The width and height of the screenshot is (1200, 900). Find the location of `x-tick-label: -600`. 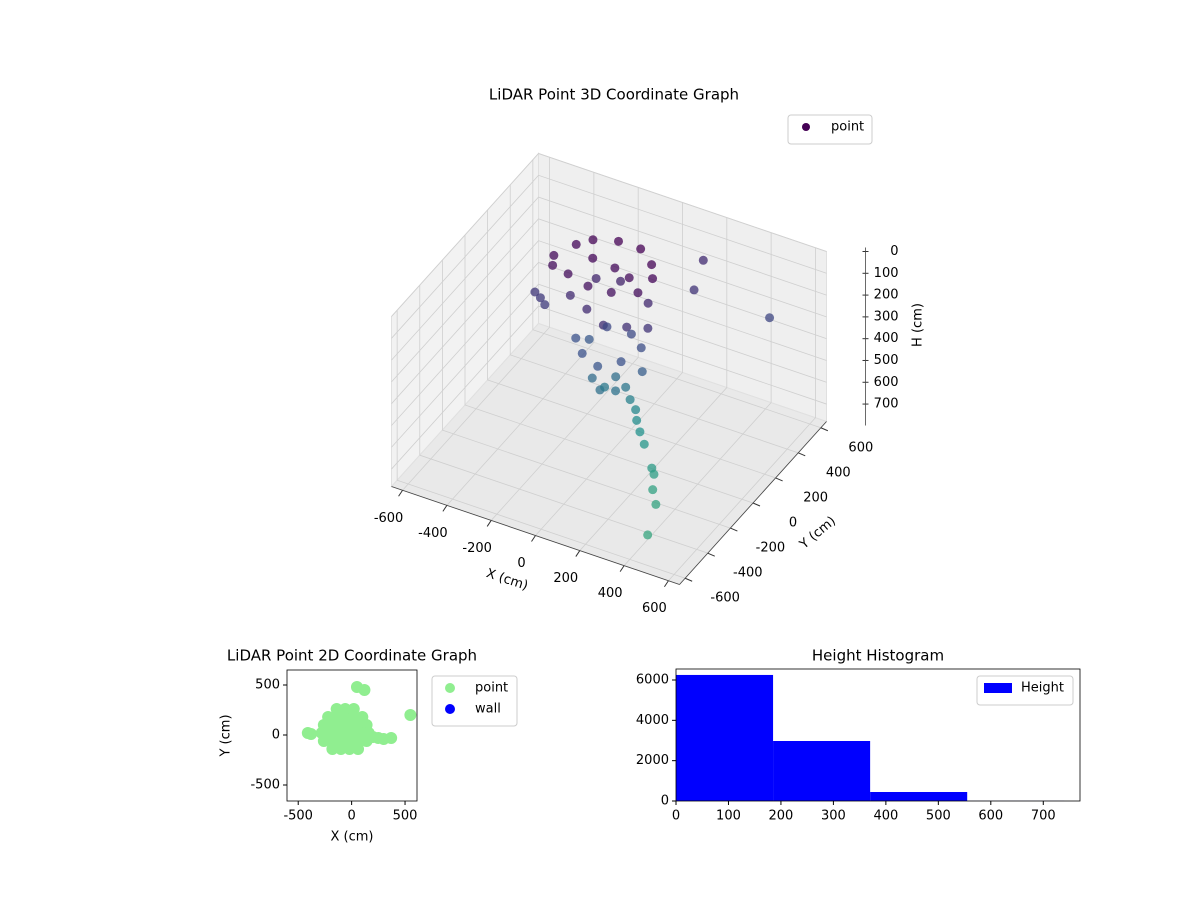

x-tick-label: -600 is located at coordinates (389, 518).